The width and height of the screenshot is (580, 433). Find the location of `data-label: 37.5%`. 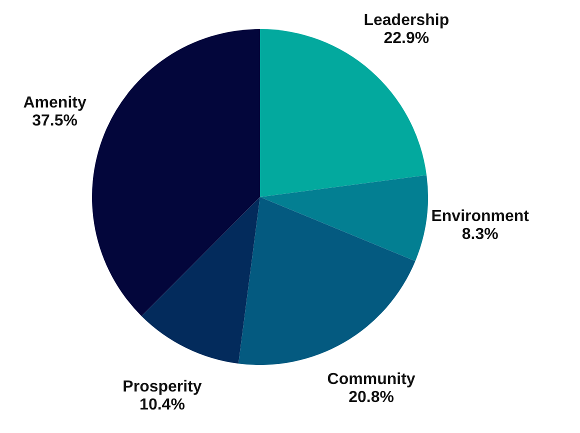

data-label: 37.5% is located at coordinates (55, 121).